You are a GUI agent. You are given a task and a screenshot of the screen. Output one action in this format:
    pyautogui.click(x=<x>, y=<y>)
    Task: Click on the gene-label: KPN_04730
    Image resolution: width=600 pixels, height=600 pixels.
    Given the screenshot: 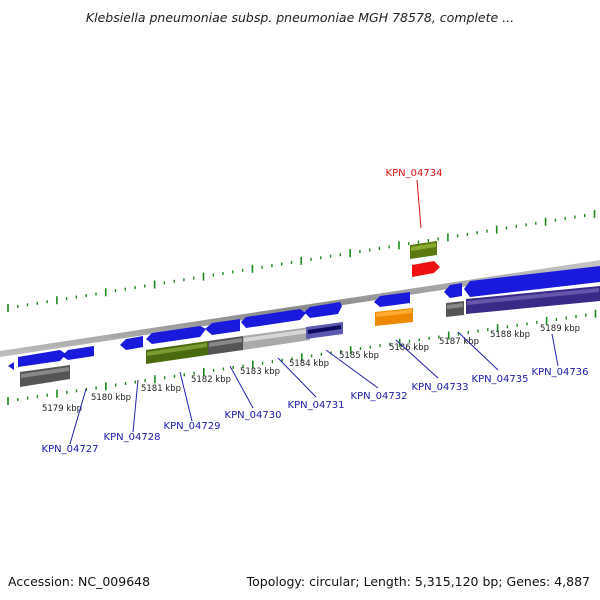 What is the action you would take?
    pyautogui.click(x=253, y=415)
    